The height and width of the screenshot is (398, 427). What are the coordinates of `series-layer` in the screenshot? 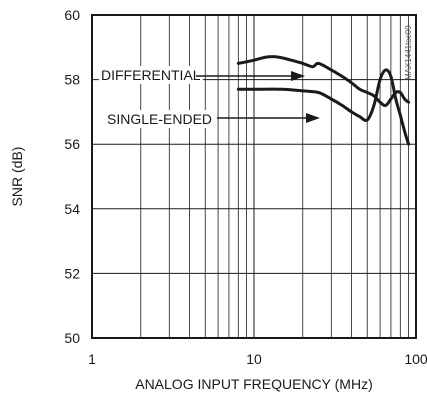 It's located at (323, 100).